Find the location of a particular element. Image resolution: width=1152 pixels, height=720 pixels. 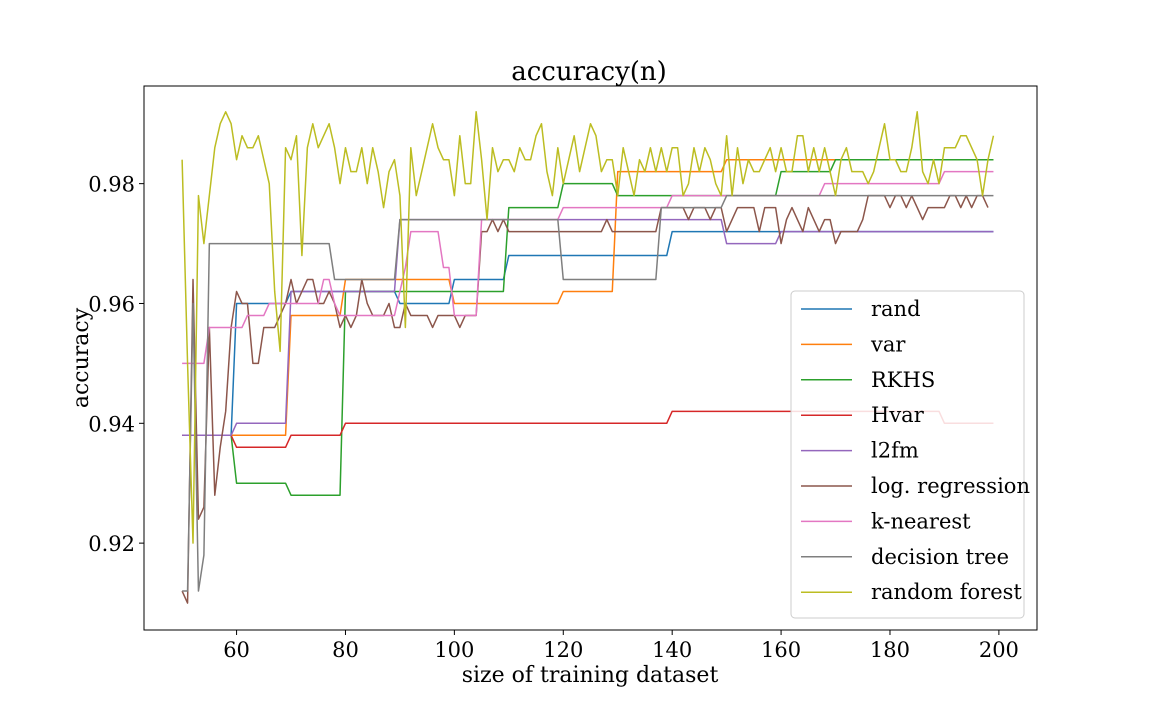

legend-label: l2fm is located at coordinates (895, 451).